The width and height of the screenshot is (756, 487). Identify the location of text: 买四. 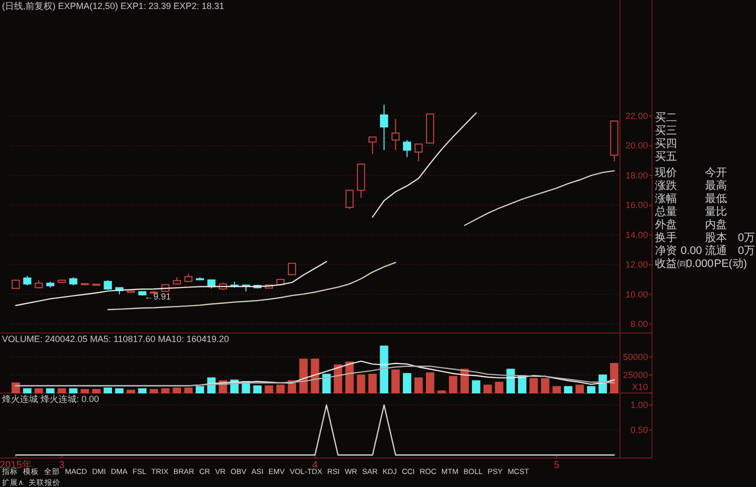
(666, 144).